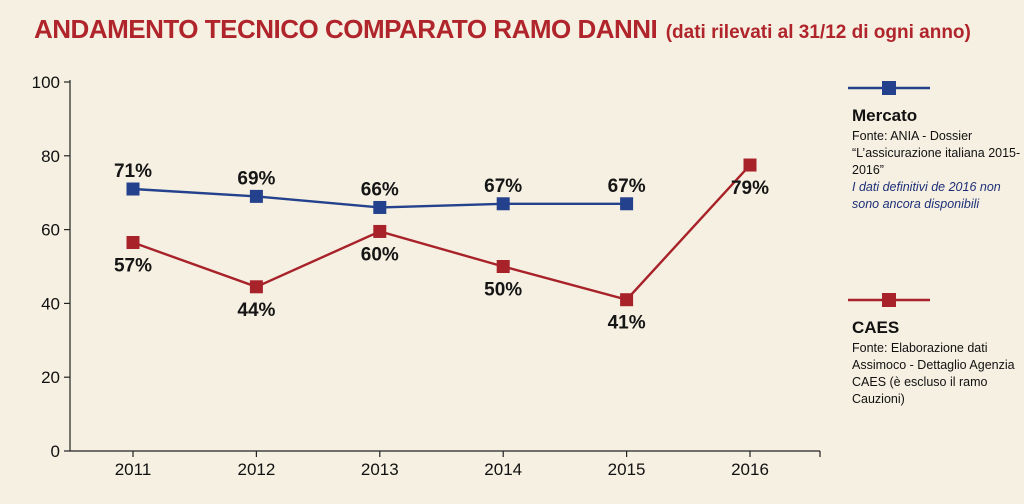 The width and height of the screenshot is (1024, 504). I want to click on y-tick-label: 80, so click(50, 156).